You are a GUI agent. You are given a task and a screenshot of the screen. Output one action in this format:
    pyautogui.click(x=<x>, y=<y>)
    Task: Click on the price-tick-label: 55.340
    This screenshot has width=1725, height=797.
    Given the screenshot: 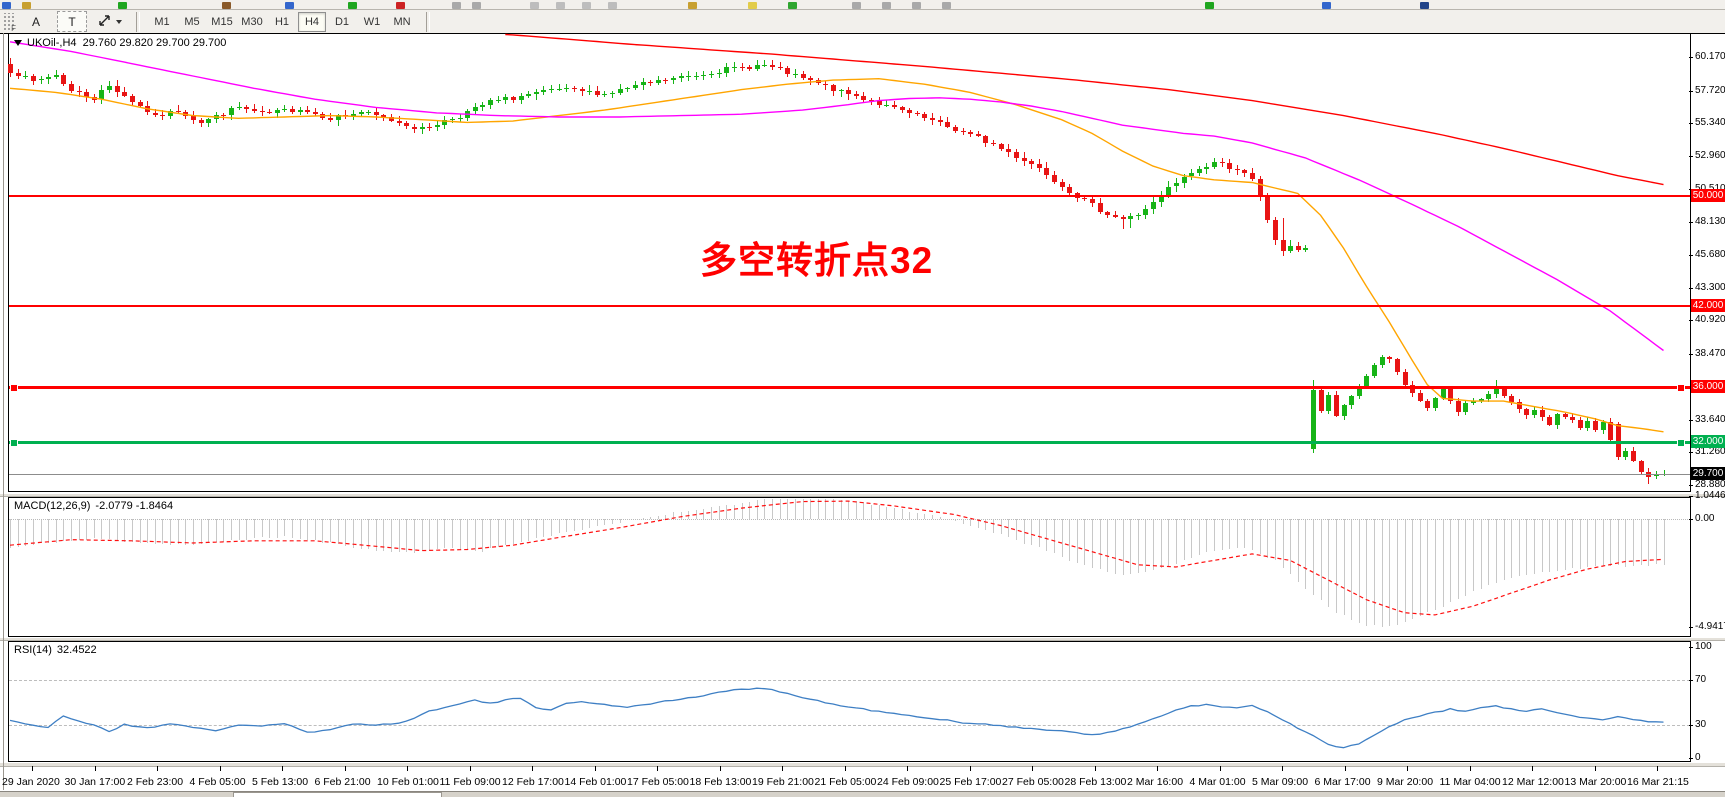 What is the action you would take?
    pyautogui.click(x=1710, y=123)
    